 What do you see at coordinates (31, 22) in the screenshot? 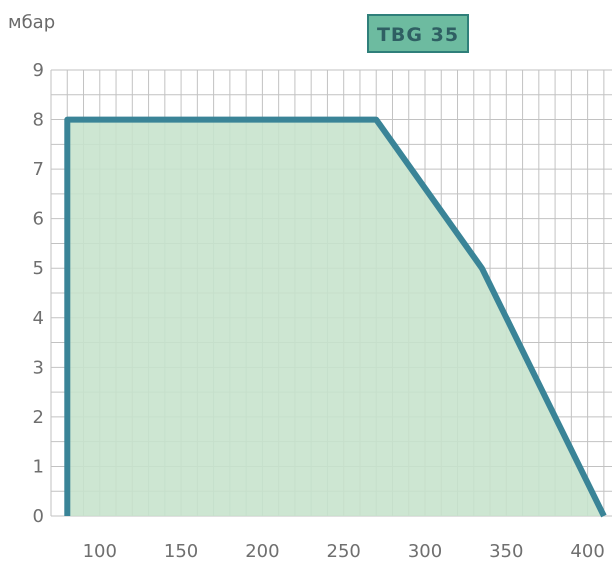
I see `y-axis-unit-label: мбар` at bounding box center [31, 22].